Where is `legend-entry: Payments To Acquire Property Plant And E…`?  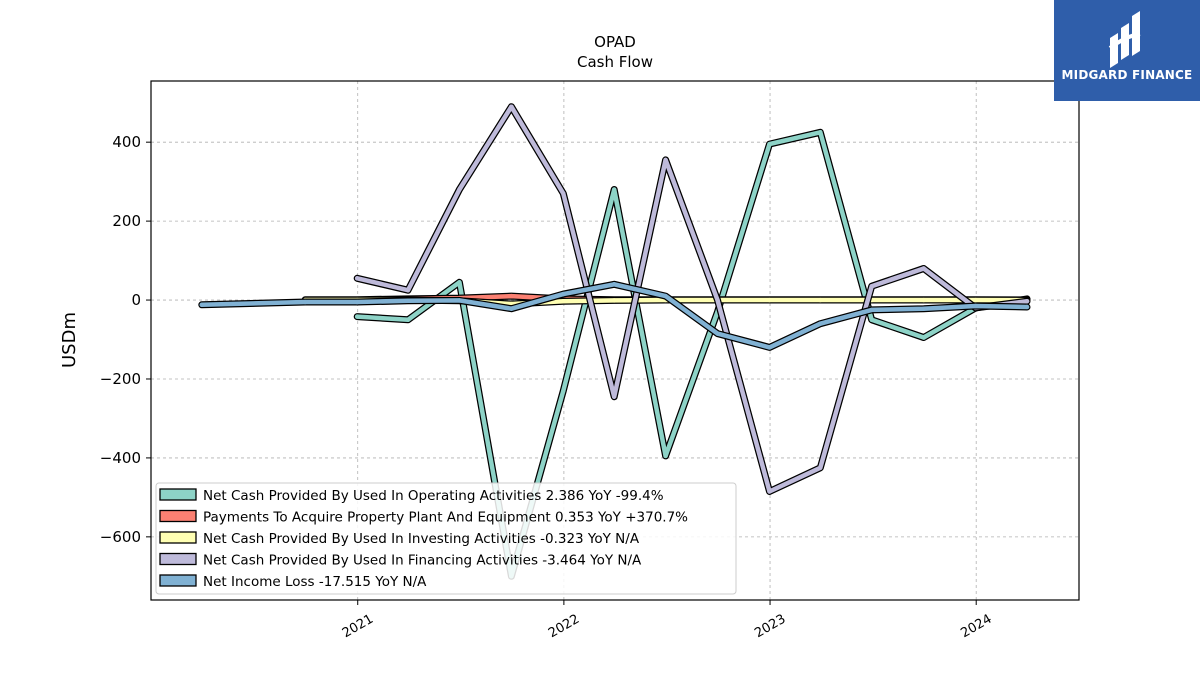
legend-entry: Payments To Acquire Property Plant And E… is located at coordinates (445, 518).